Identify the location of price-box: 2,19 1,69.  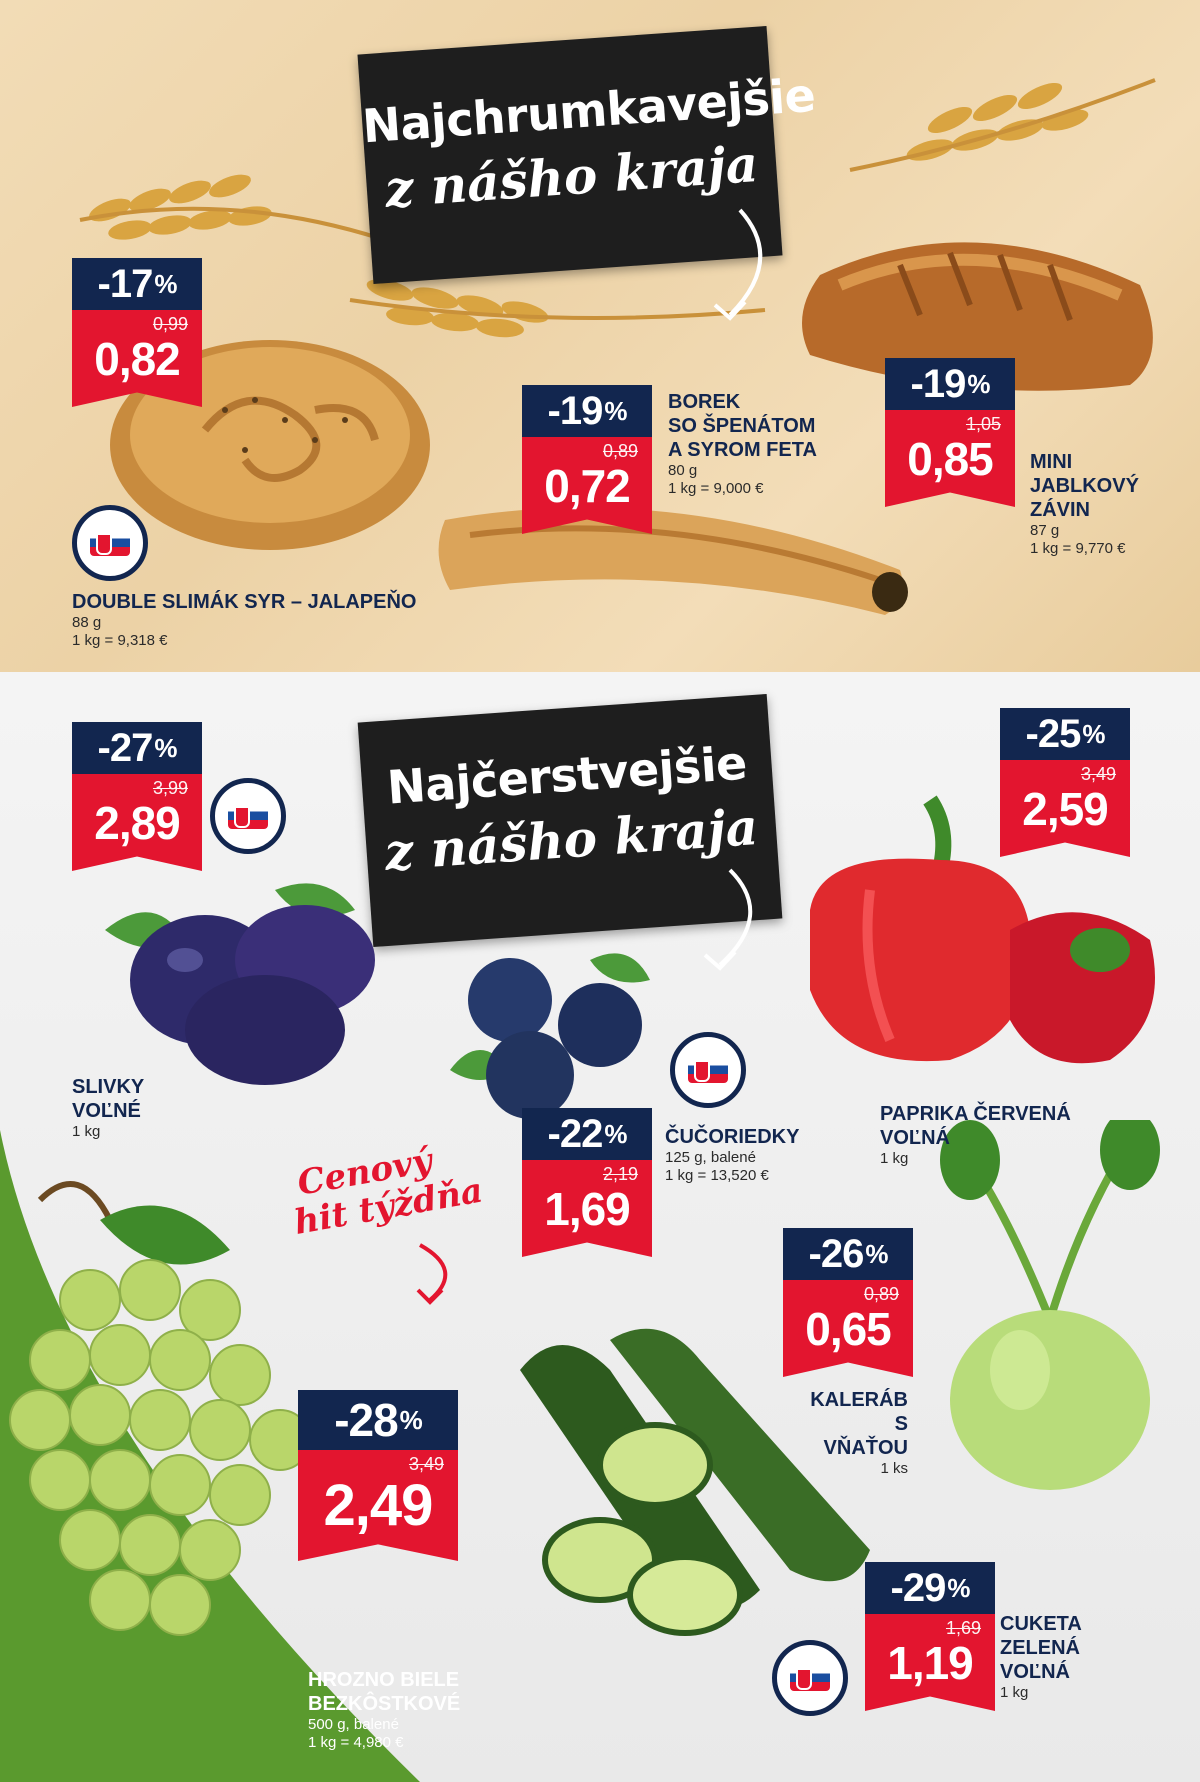
(587, 1208).